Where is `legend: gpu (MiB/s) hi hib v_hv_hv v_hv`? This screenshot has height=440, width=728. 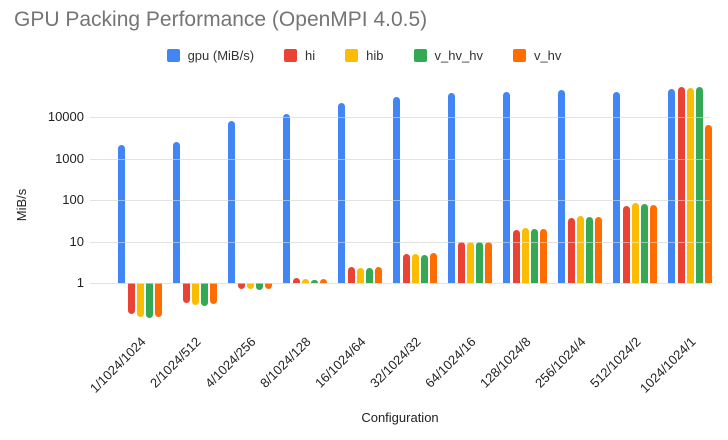
legend: gpu (MiB/s) hi hib v_hv_hv v_hv is located at coordinates (364, 55).